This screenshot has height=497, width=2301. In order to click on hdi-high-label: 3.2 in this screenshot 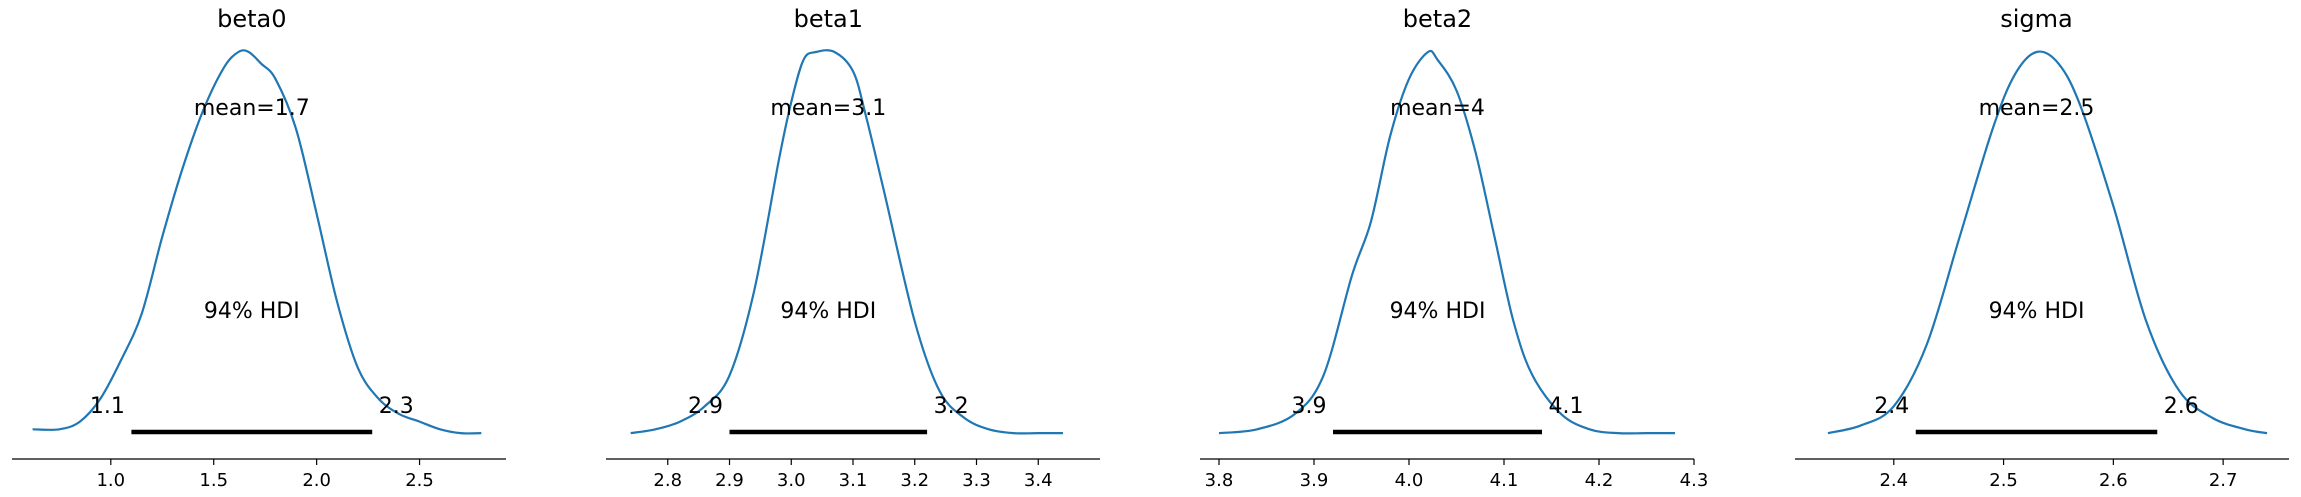, I will do `click(951, 406)`.